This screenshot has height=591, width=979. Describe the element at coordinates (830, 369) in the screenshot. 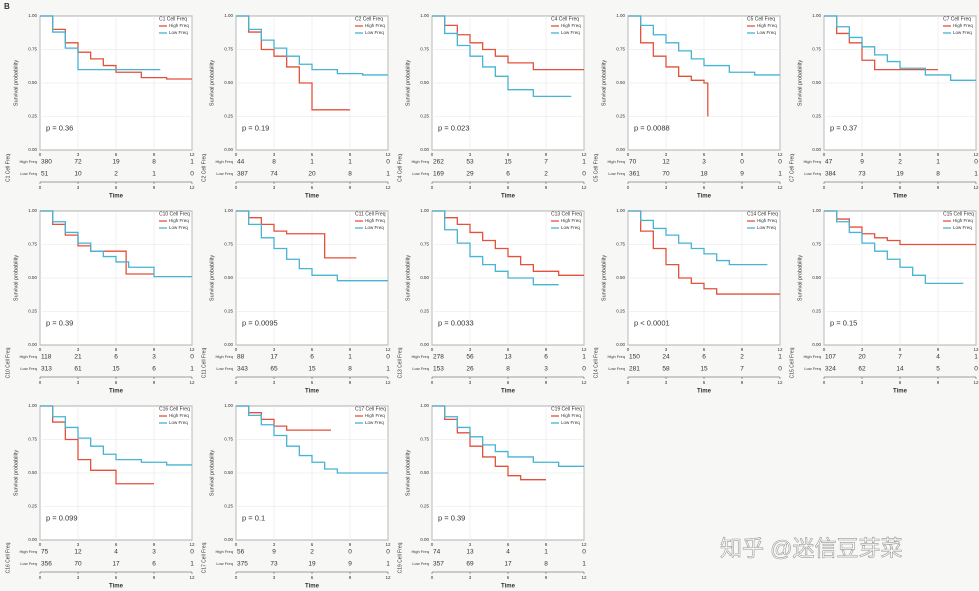

I see `risk-count: 324` at that location.